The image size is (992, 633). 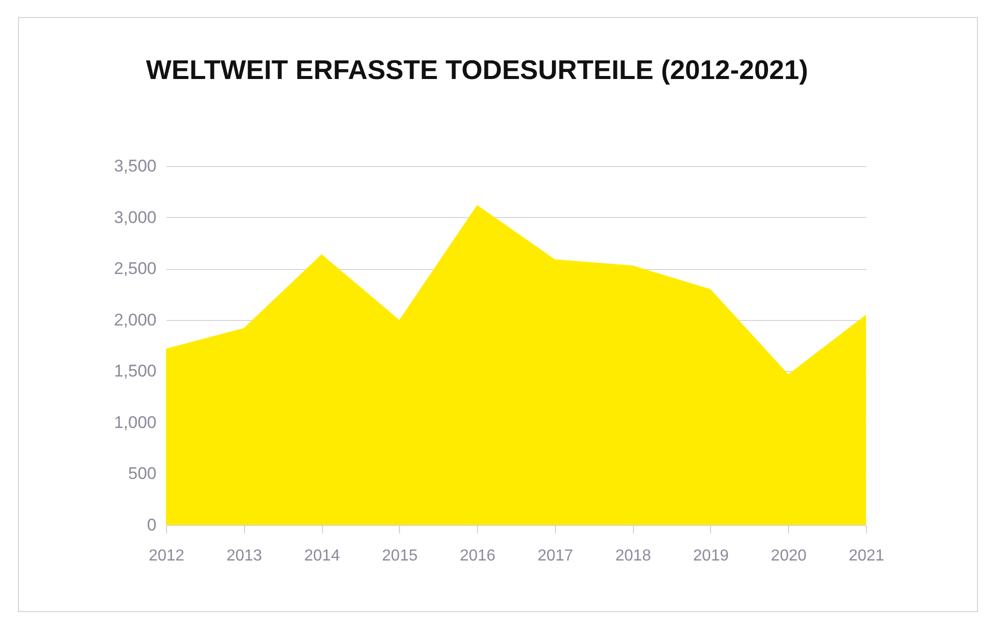 What do you see at coordinates (244, 556) in the screenshot?
I see `x-tick-label: 2013` at bounding box center [244, 556].